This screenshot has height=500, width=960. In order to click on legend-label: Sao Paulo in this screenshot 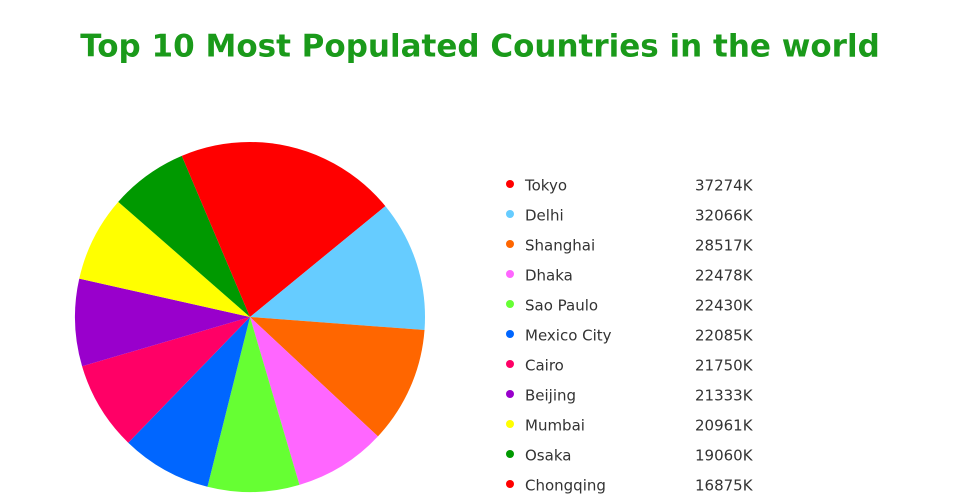, I will do `click(561, 306)`.